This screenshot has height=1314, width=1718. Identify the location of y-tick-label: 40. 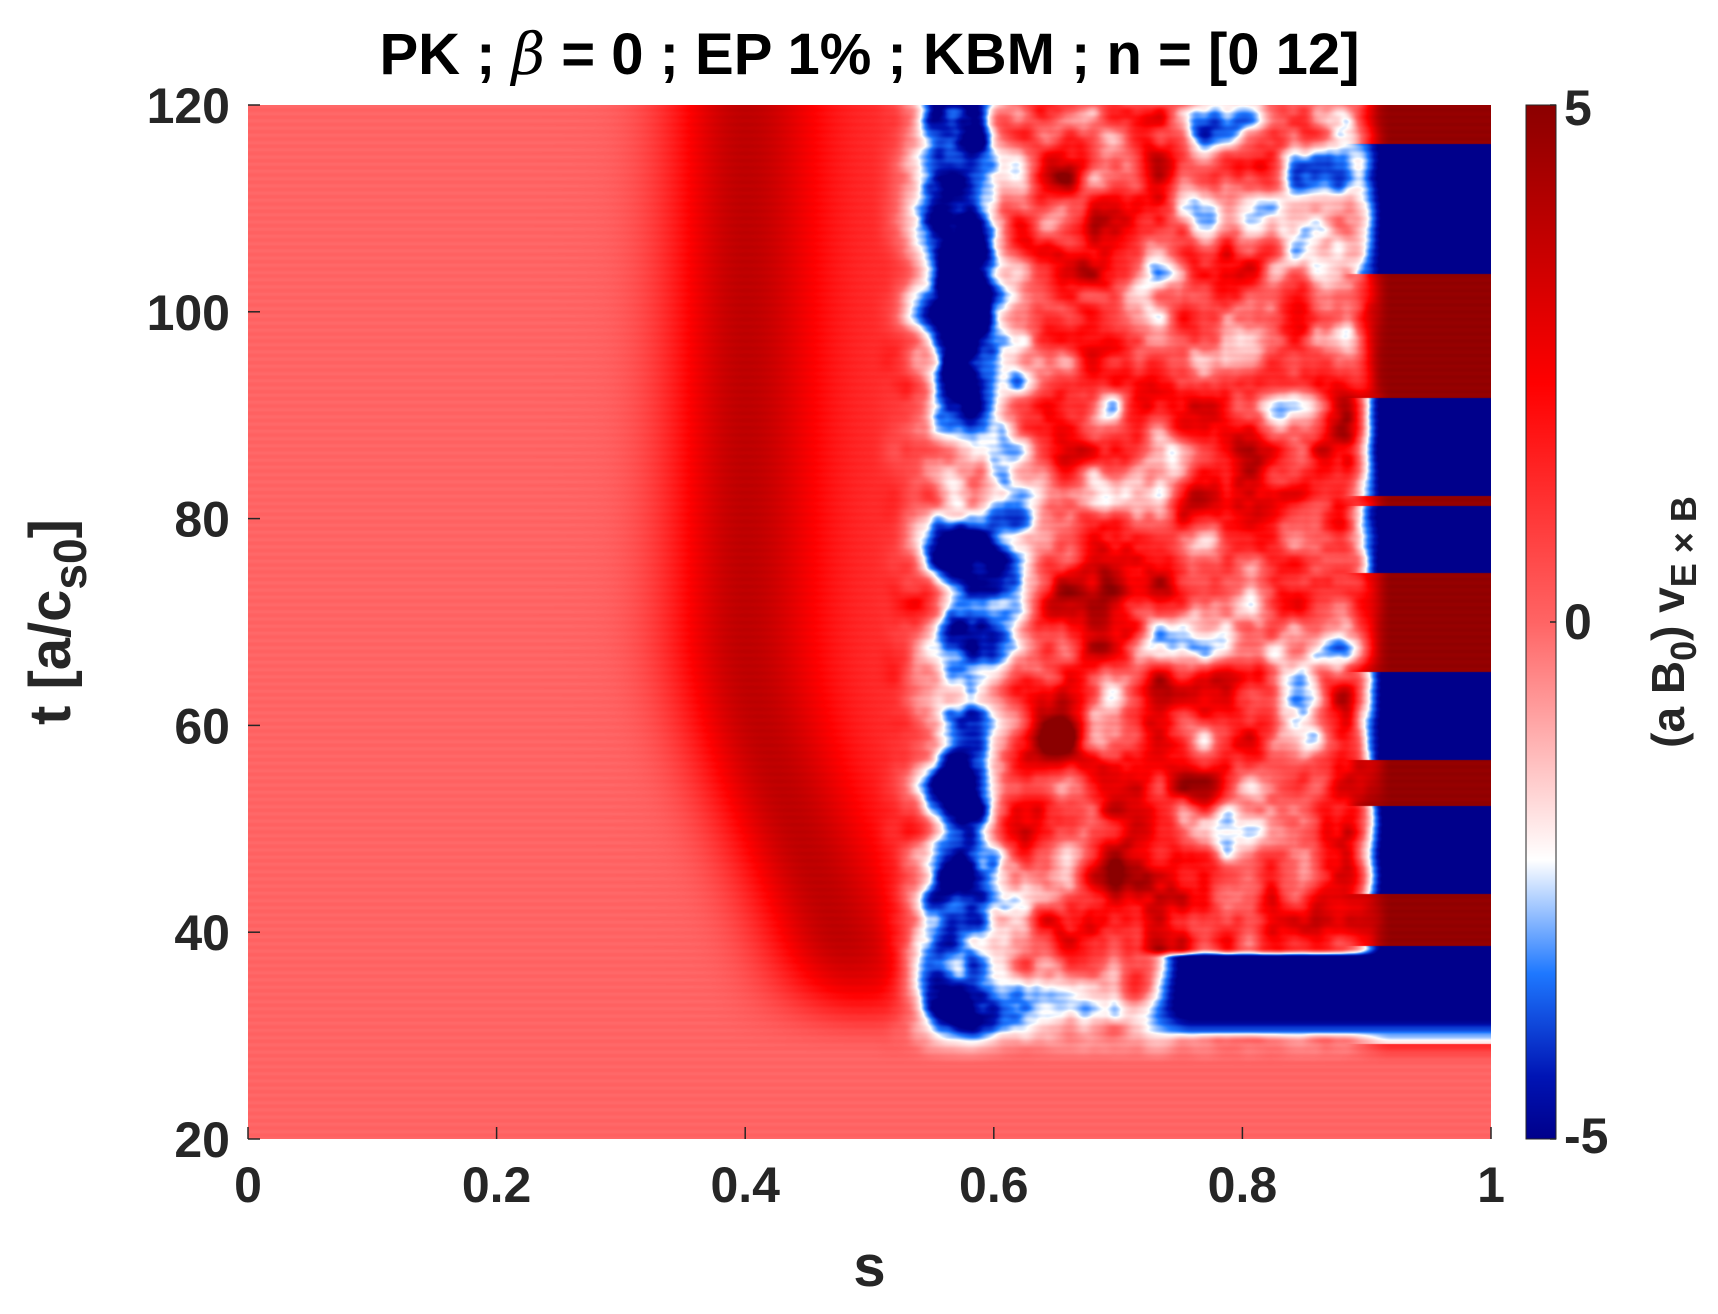
(202, 933).